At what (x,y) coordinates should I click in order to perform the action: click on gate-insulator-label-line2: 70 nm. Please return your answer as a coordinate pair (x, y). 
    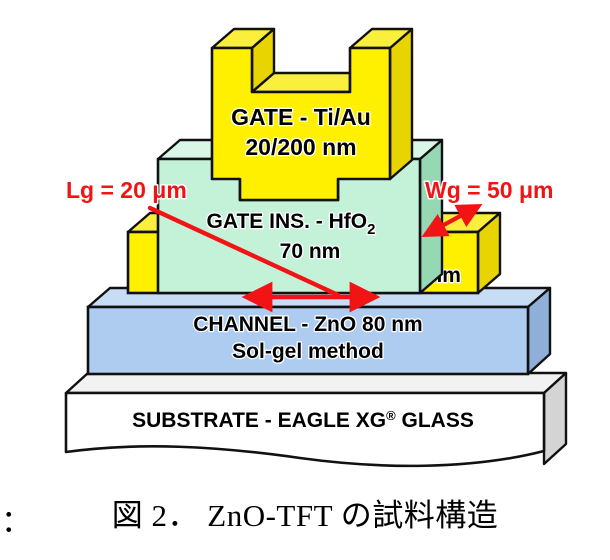
    Looking at the image, I should click on (310, 251).